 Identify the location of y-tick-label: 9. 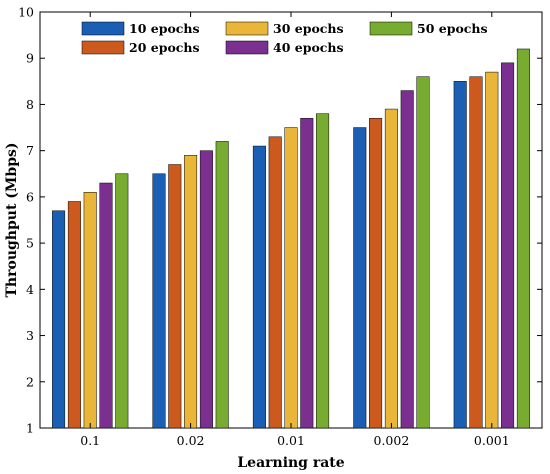
(30, 58).